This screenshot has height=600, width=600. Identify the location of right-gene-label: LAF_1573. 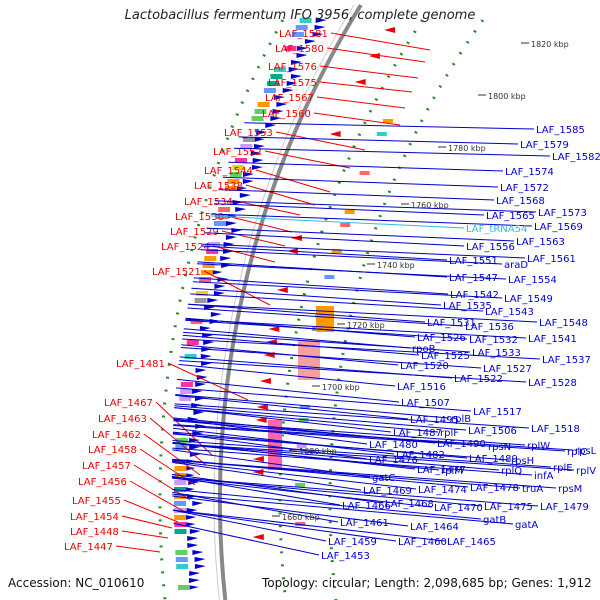
(562, 213).